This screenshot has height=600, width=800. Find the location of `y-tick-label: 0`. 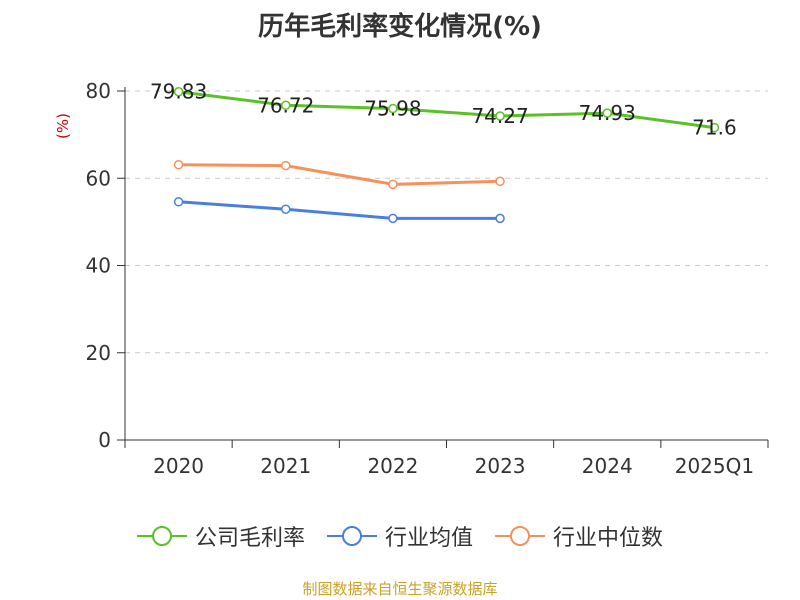

y-tick-label: 0 is located at coordinates (104, 440).